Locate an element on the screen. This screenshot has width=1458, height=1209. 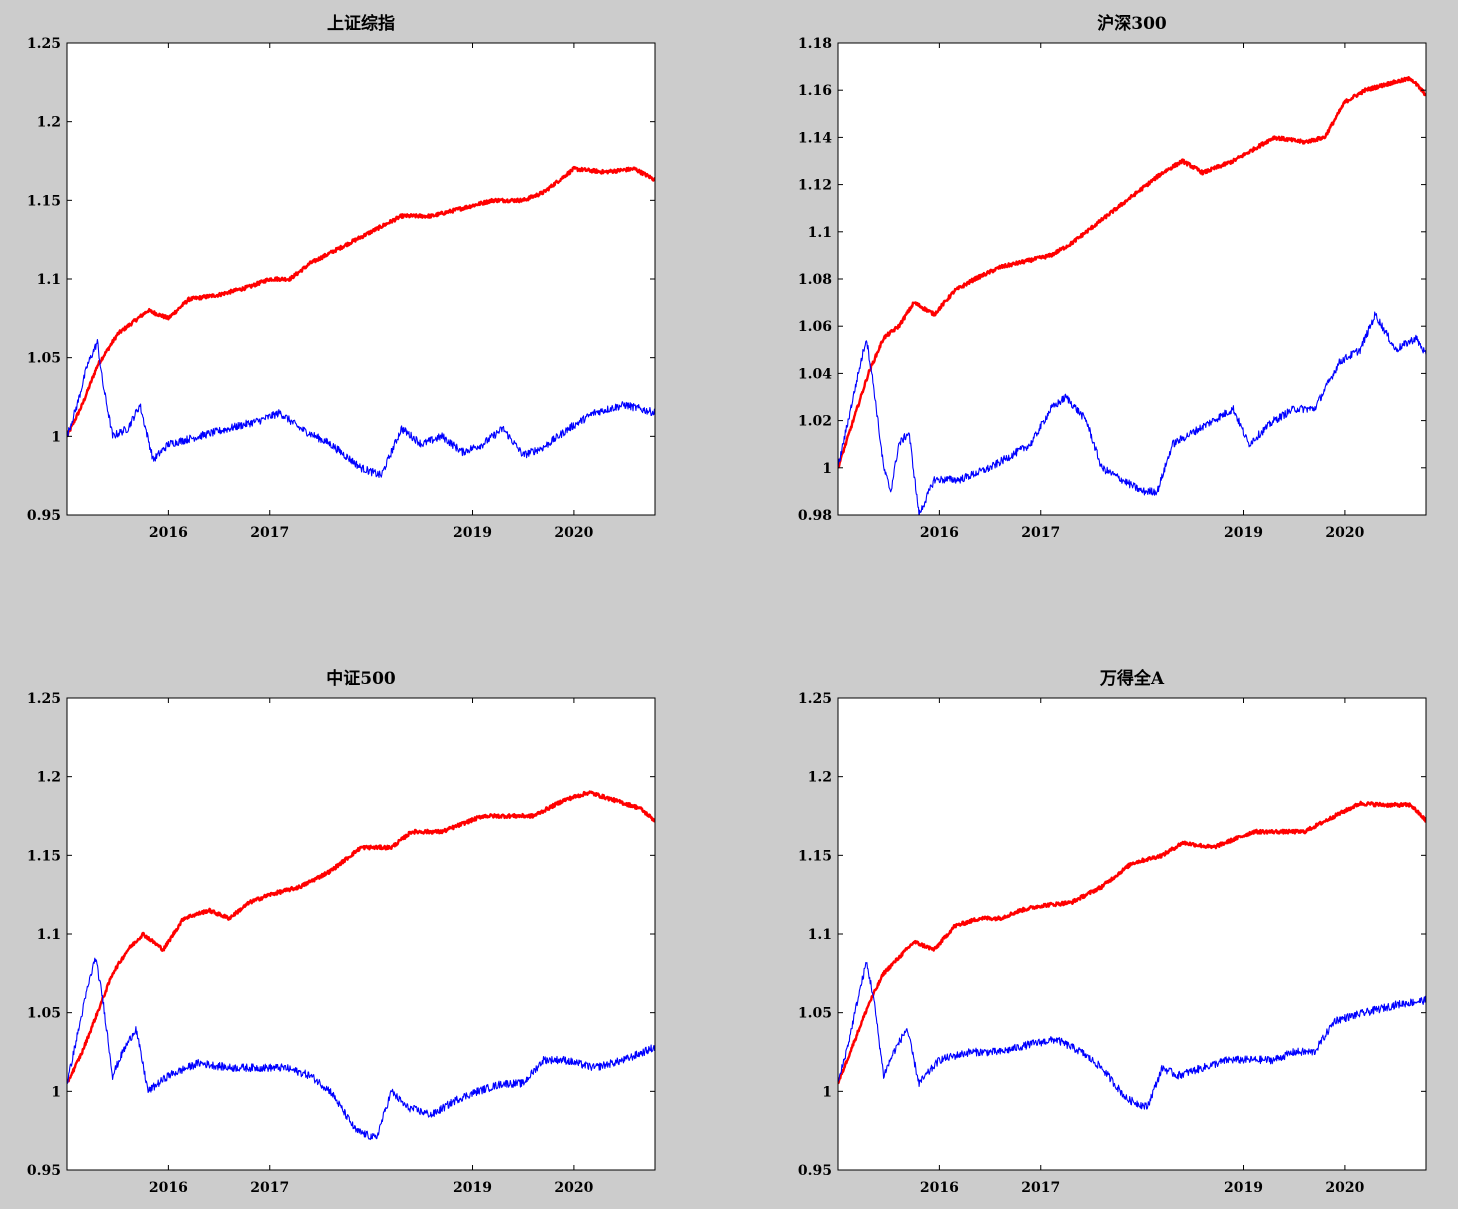
y-tick-label: 1.16 is located at coordinates (815, 91).